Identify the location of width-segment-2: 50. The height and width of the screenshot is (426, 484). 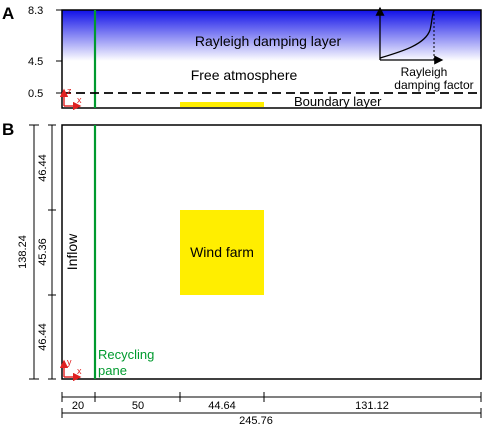
(138, 406).